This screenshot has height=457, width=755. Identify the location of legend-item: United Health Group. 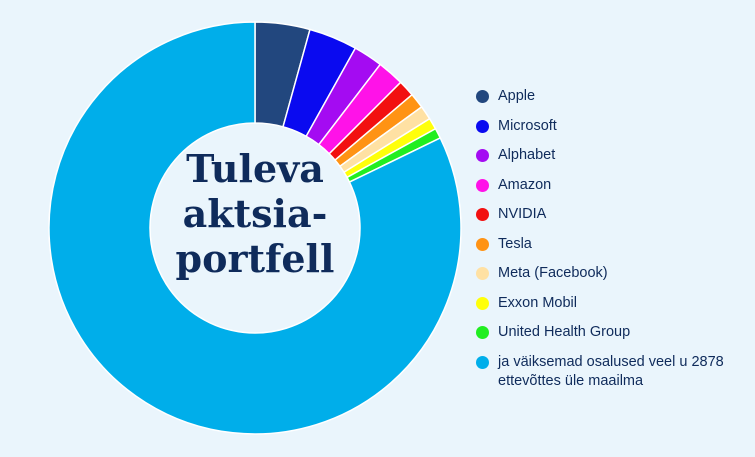
(600, 338).